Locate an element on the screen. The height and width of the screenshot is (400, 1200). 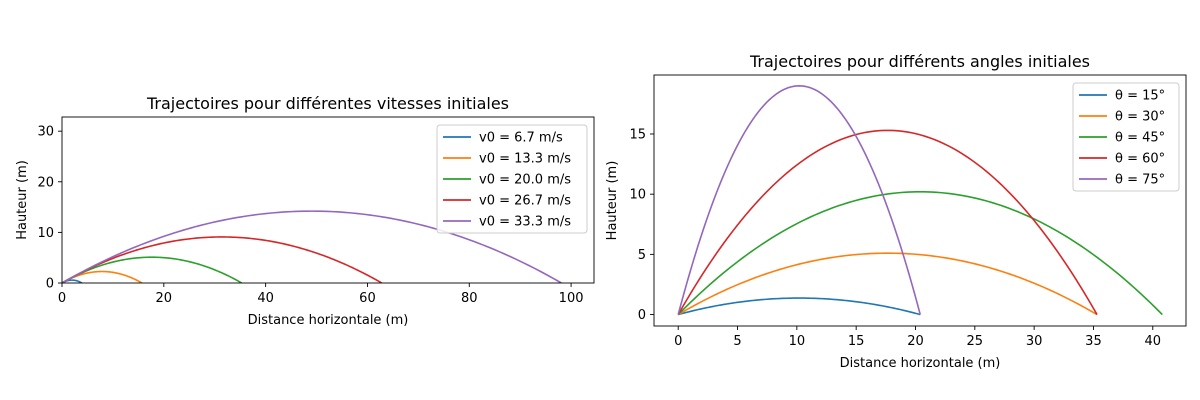
y-tick-label: 5 is located at coordinates (642, 255).